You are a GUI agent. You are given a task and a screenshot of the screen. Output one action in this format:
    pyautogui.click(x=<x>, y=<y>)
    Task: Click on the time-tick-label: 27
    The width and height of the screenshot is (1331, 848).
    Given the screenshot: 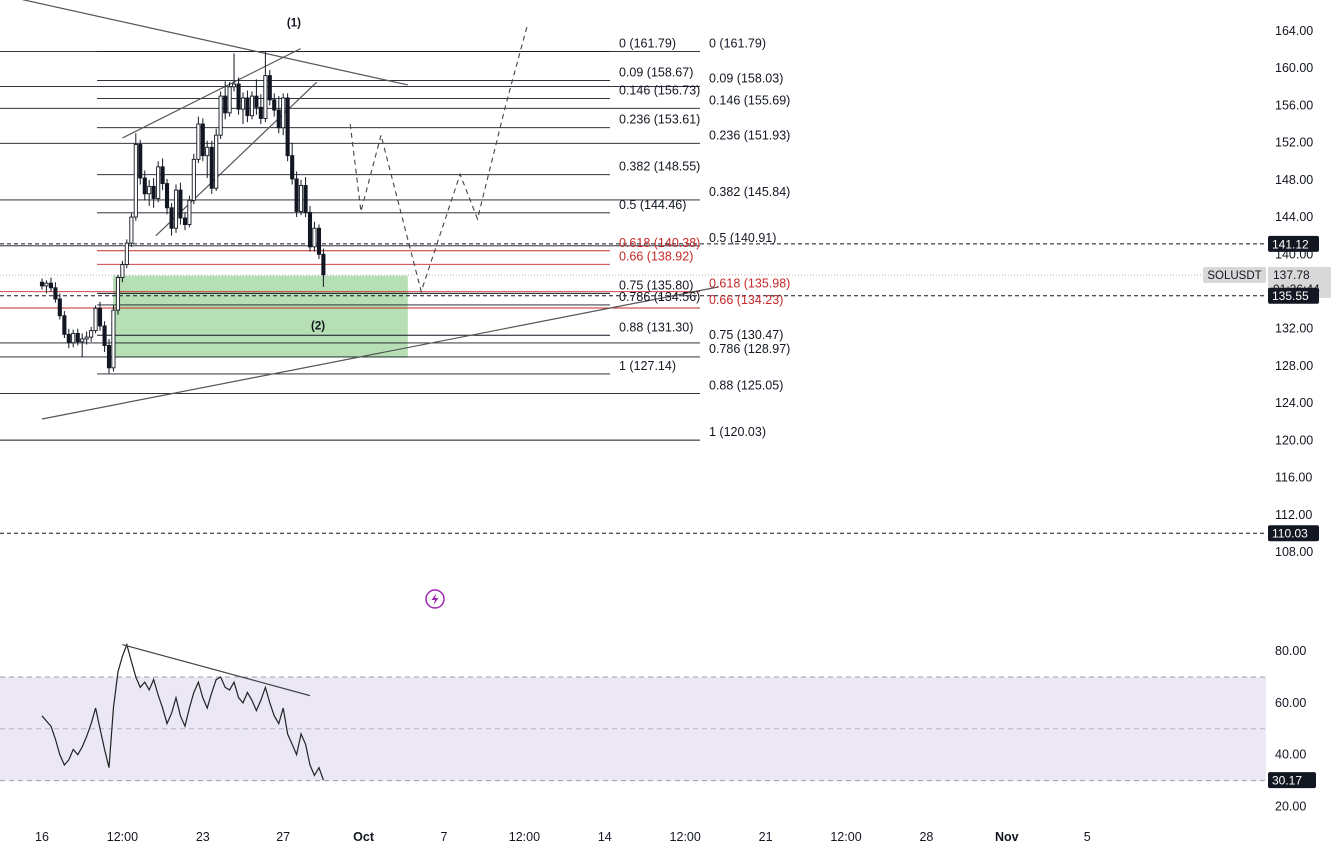 What is the action you would take?
    pyautogui.click(x=283, y=837)
    